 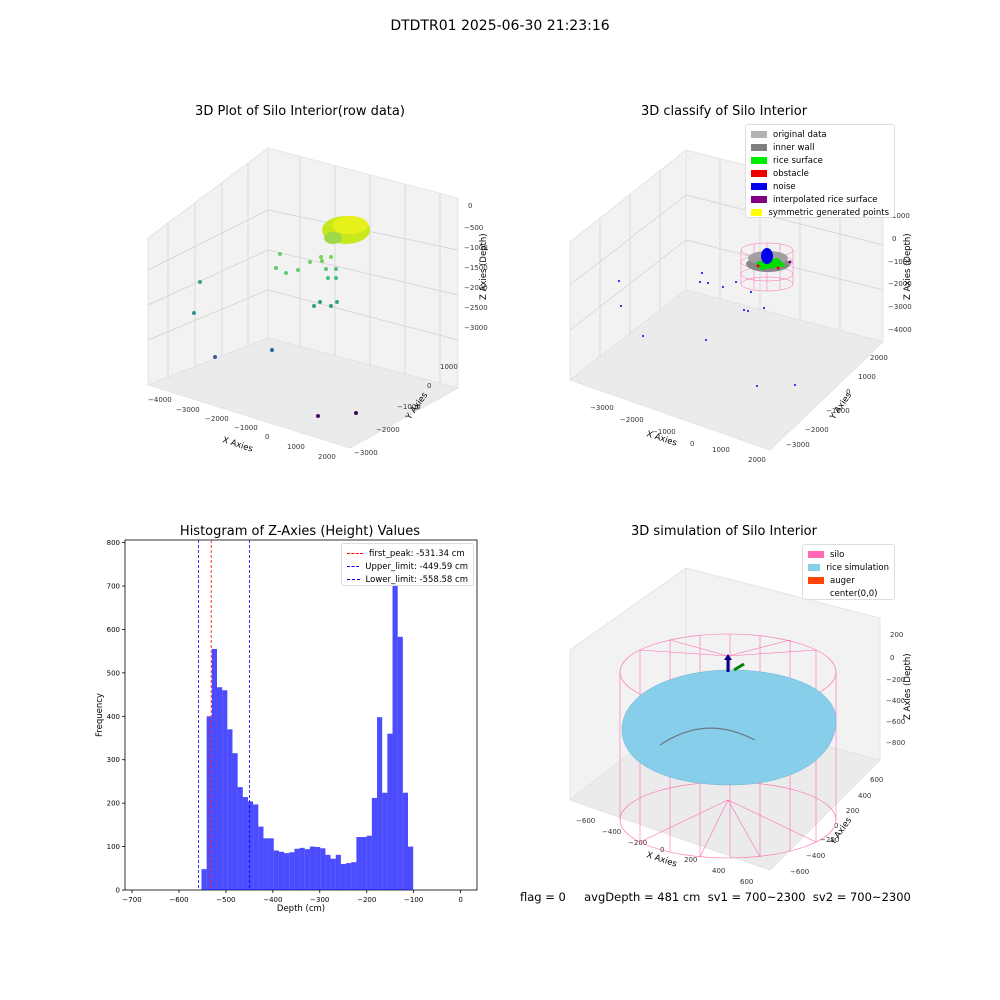 What do you see at coordinates (272, 900) in the screenshot?
I see `hist-xtick-label: −400` at bounding box center [272, 900].